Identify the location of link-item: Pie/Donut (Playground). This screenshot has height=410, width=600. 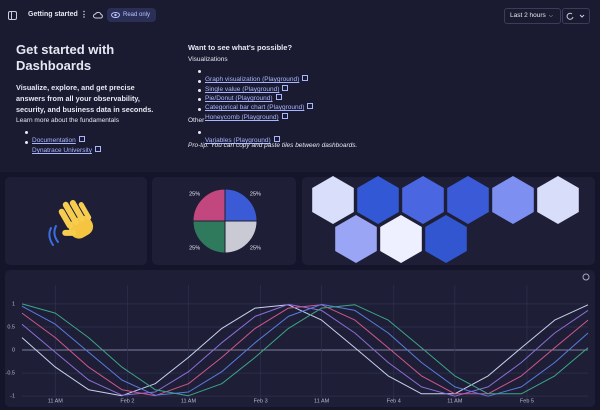
(240, 96).